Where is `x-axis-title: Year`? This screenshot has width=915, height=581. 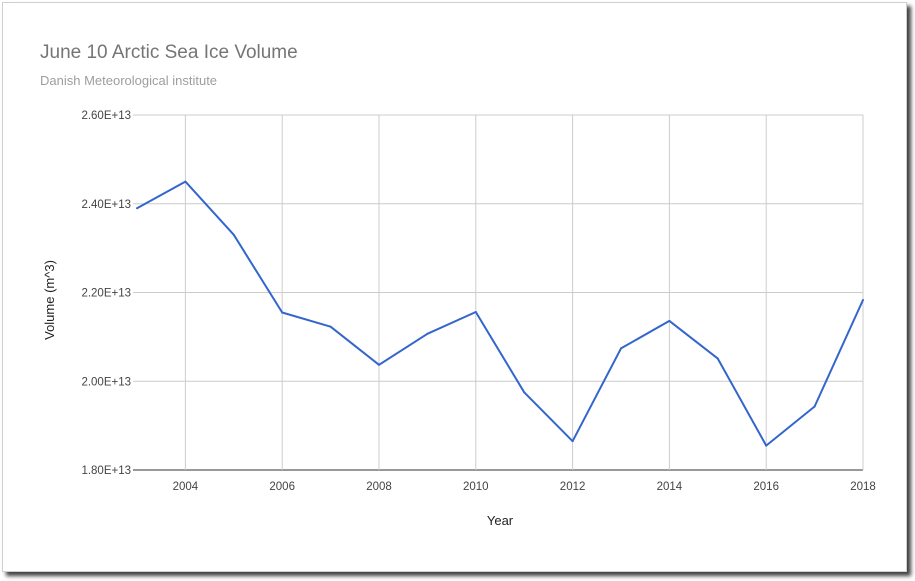 x-axis-title: Year is located at coordinates (500, 520).